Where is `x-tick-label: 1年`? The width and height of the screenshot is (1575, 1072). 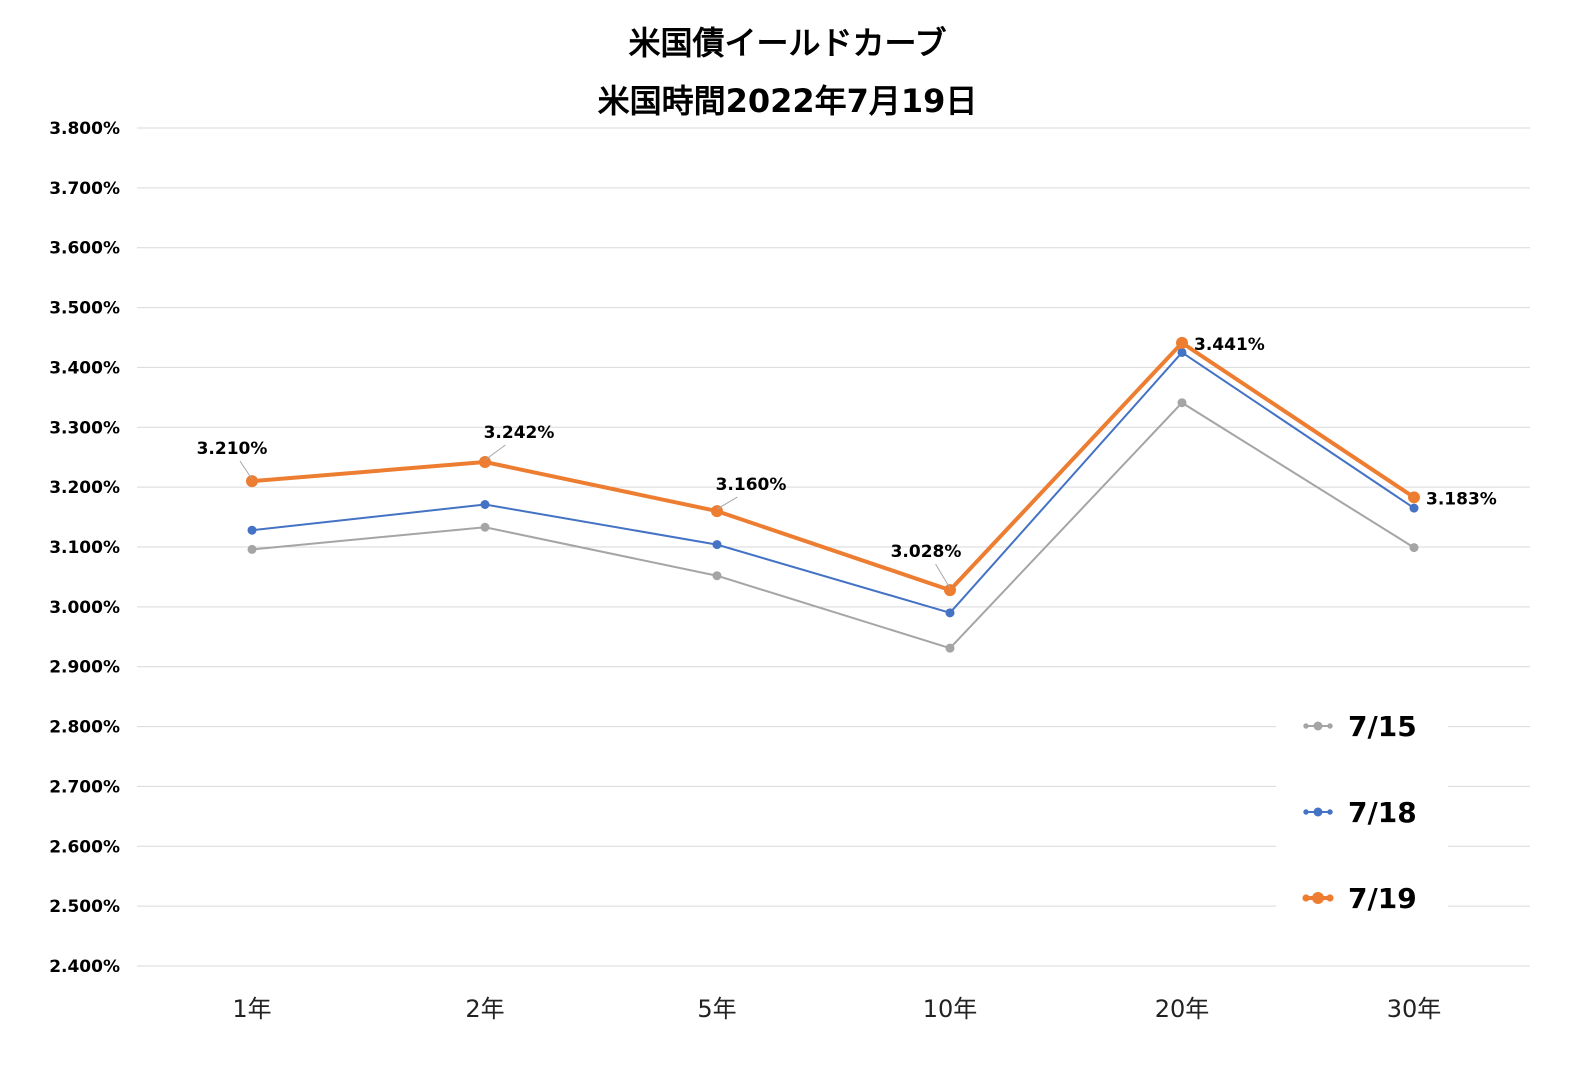 x-tick-label: 1年 is located at coordinates (251, 1009).